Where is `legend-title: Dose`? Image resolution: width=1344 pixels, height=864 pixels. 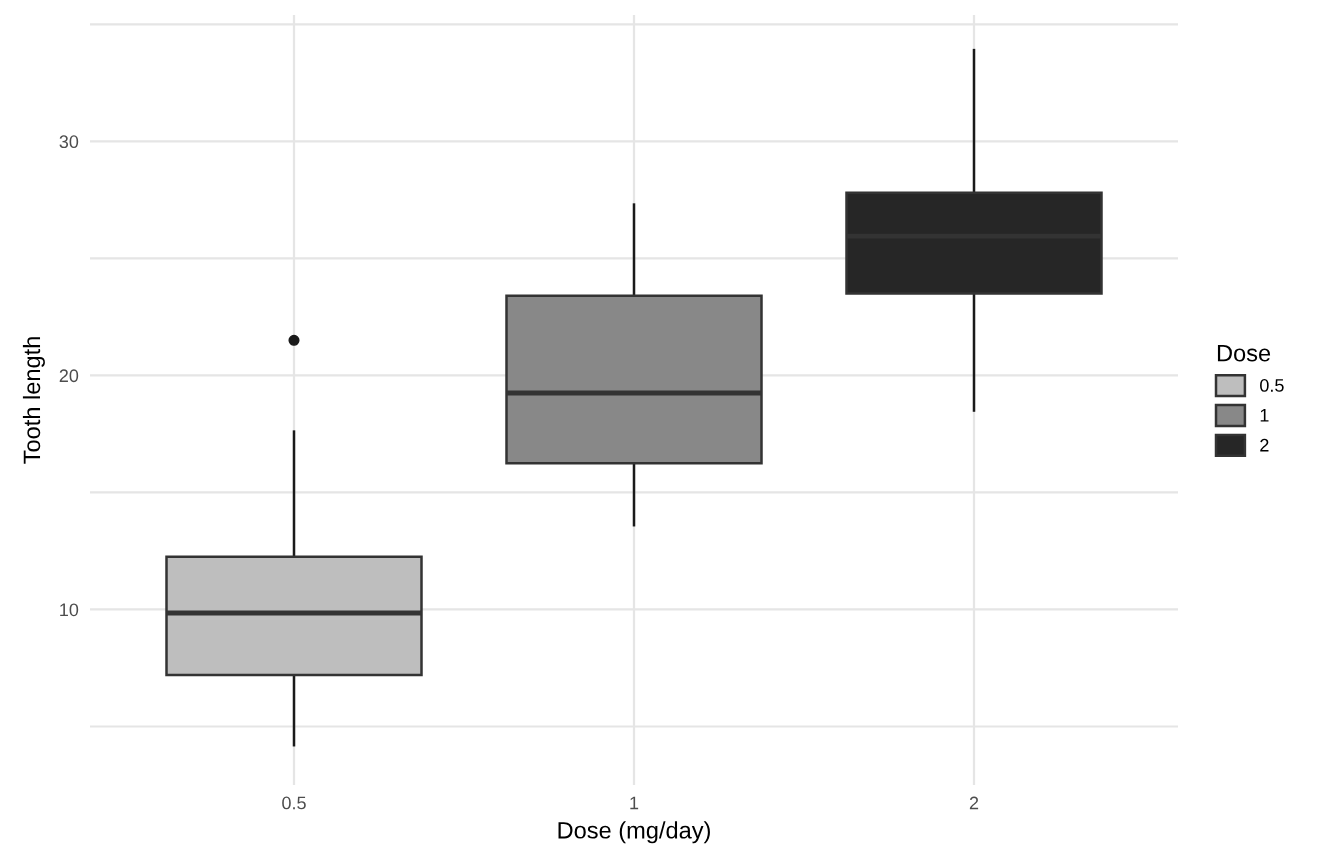 legend-title: Dose is located at coordinates (1244, 353).